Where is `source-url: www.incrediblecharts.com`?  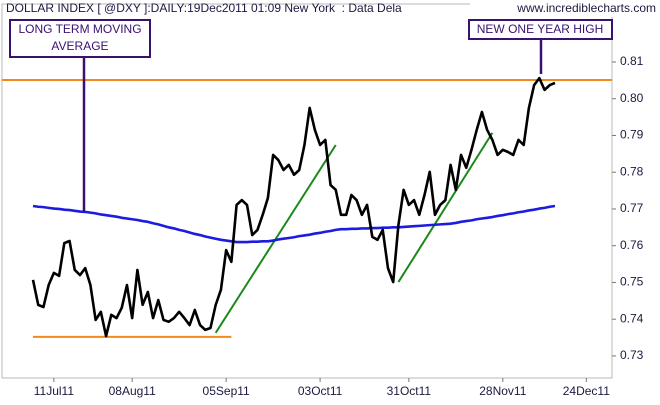
source-url: www.incrediblecharts.com is located at coordinates (586, 8).